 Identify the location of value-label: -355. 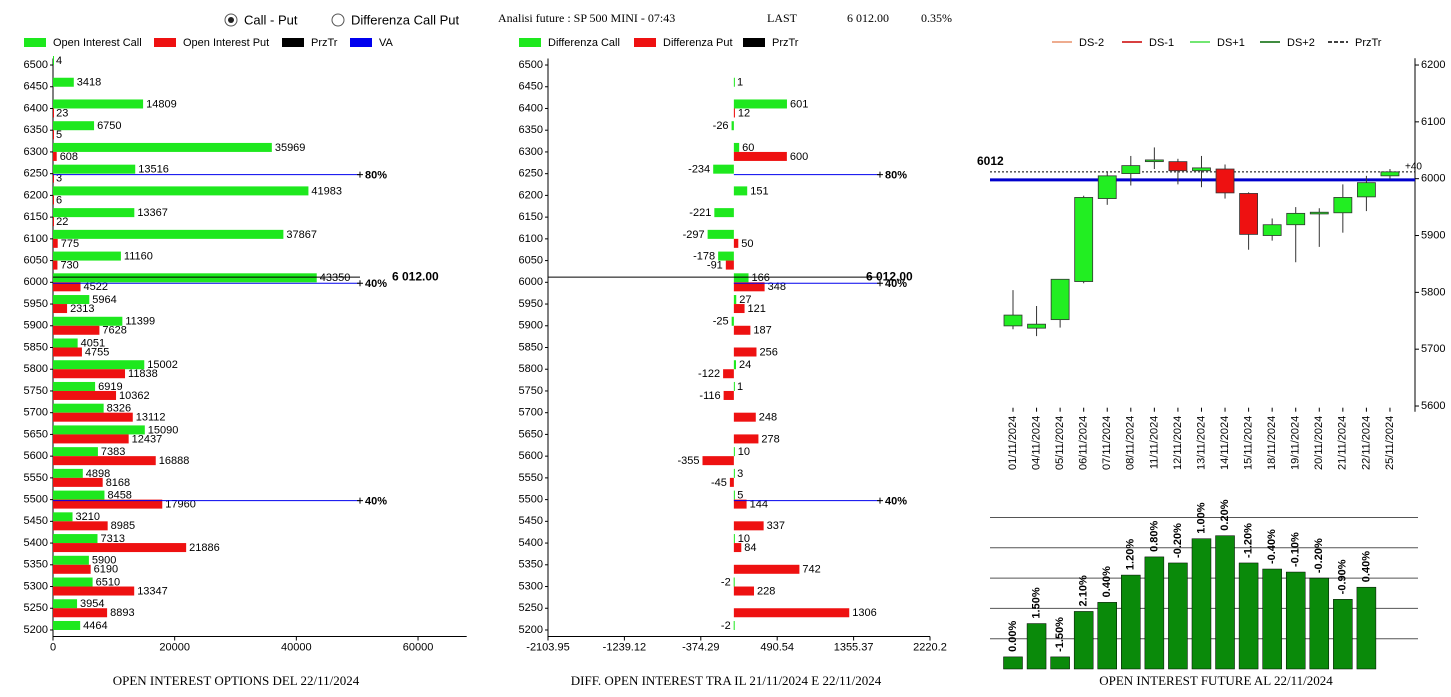
(688, 461).